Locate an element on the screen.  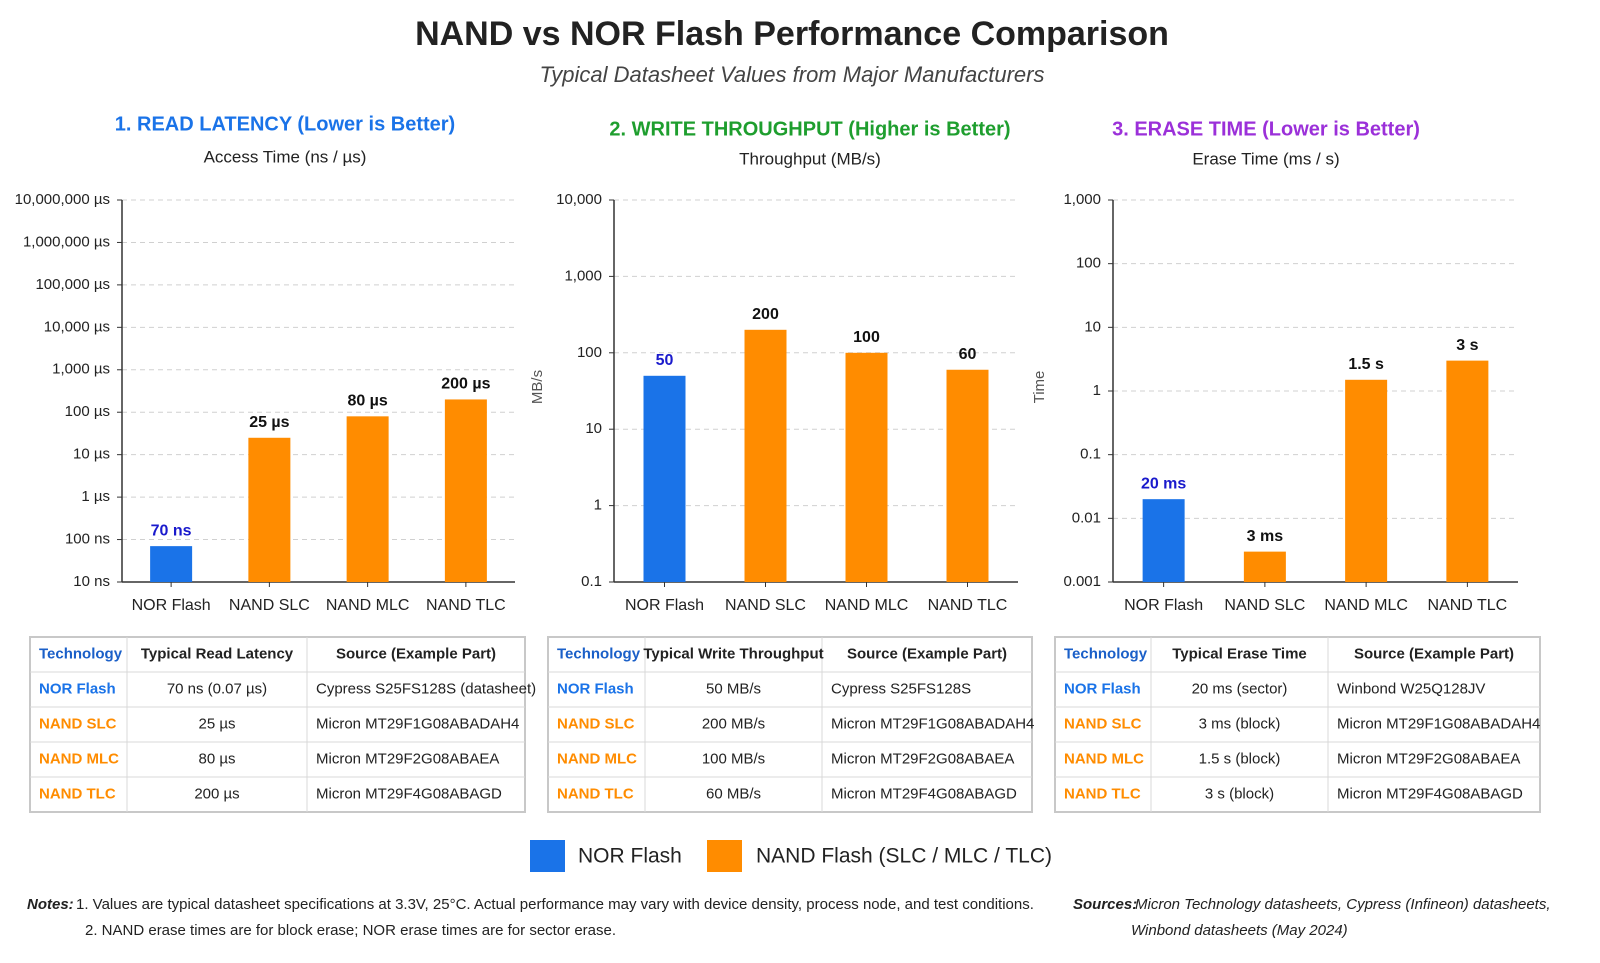
y-tick-label: 10,000 is located at coordinates (579, 199).